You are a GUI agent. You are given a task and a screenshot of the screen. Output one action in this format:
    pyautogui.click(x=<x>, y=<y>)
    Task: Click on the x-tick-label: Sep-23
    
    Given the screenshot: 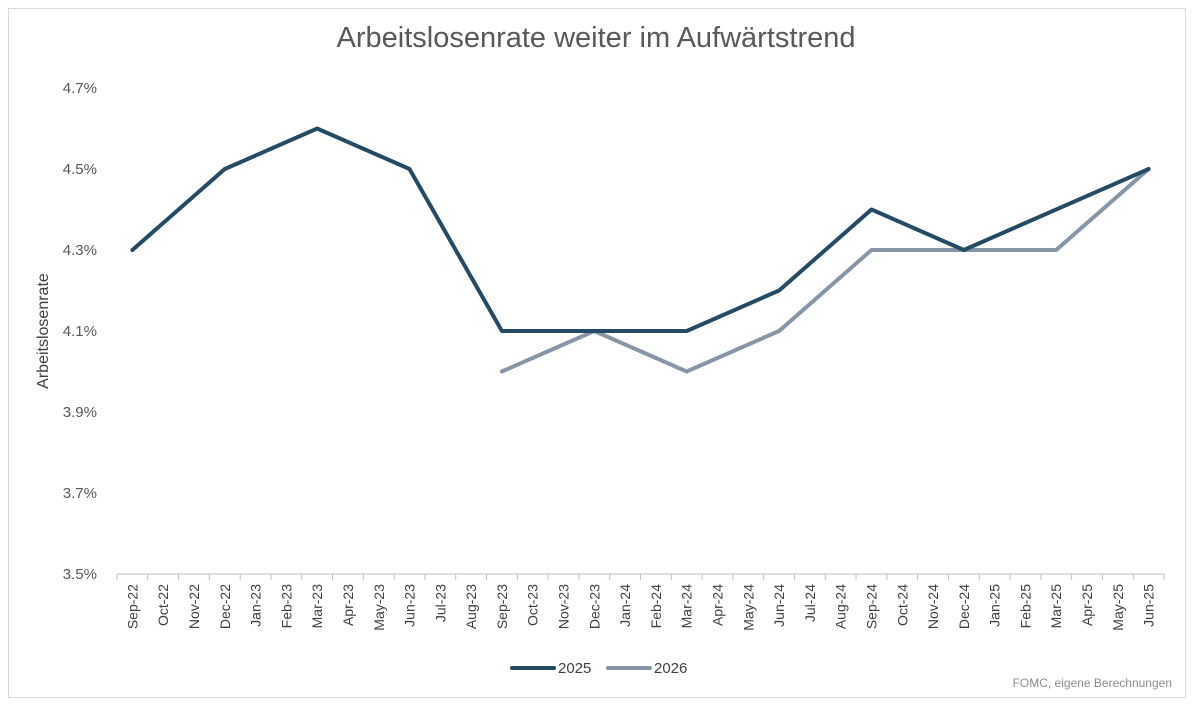 What is the action you would take?
    pyautogui.click(x=502, y=606)
    